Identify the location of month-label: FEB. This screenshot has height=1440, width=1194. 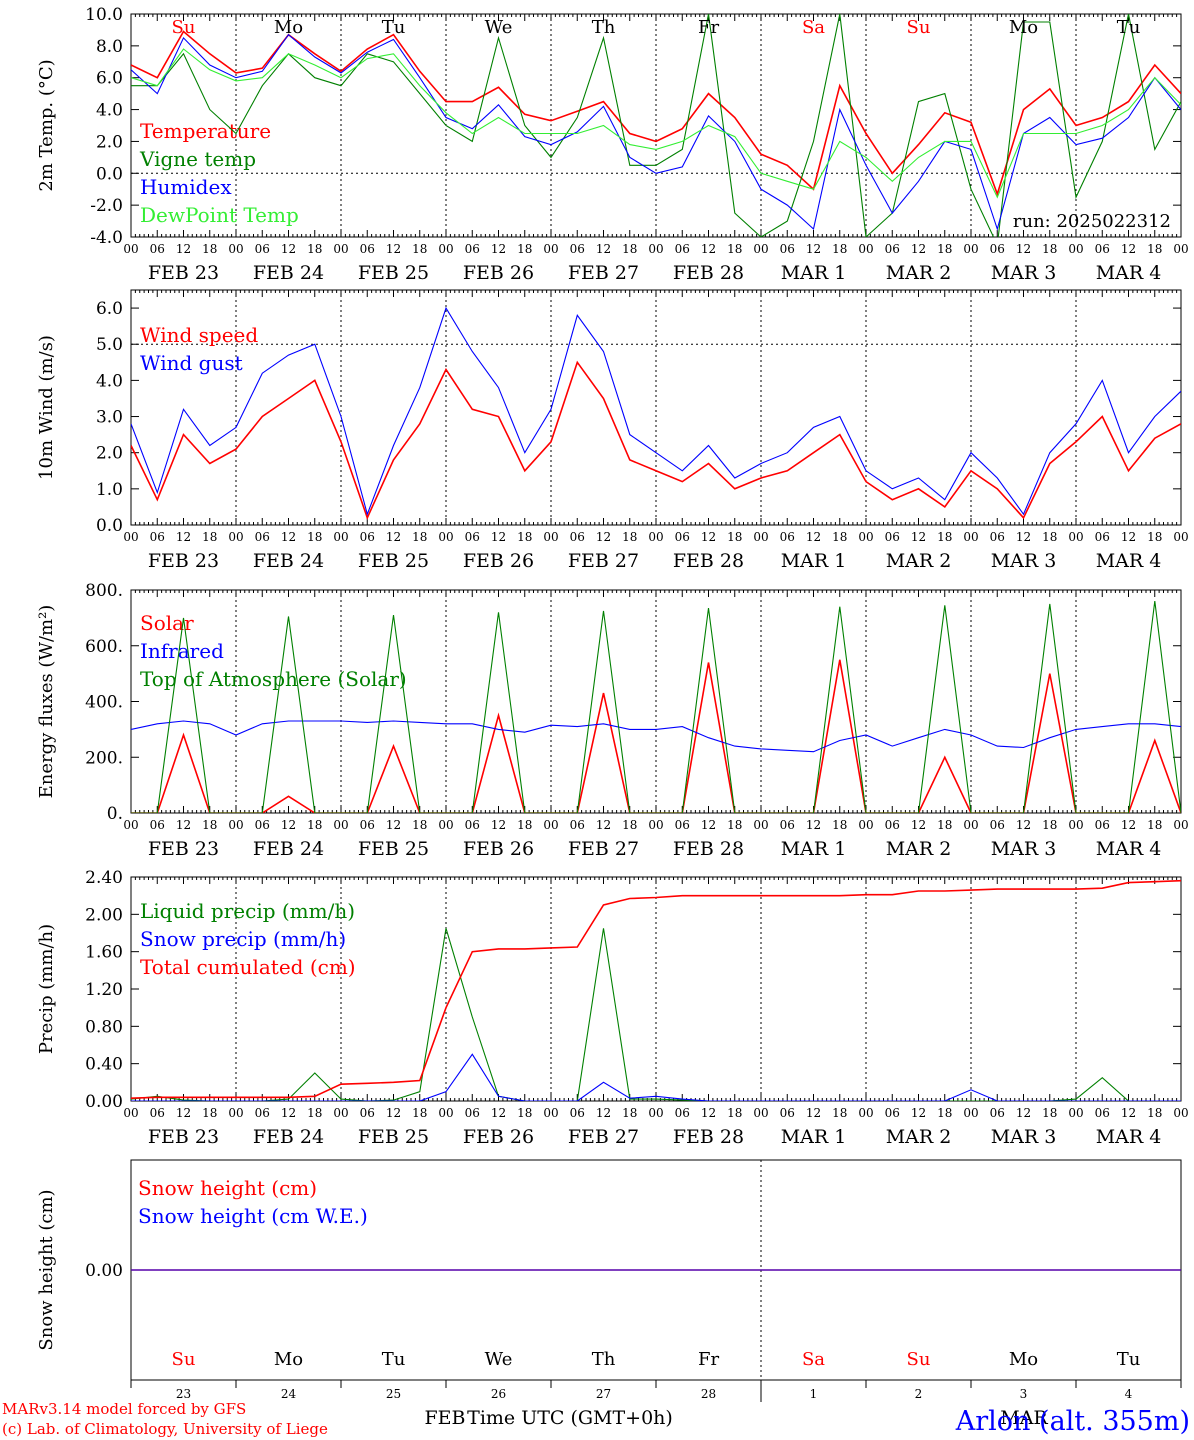
(444, 1418).